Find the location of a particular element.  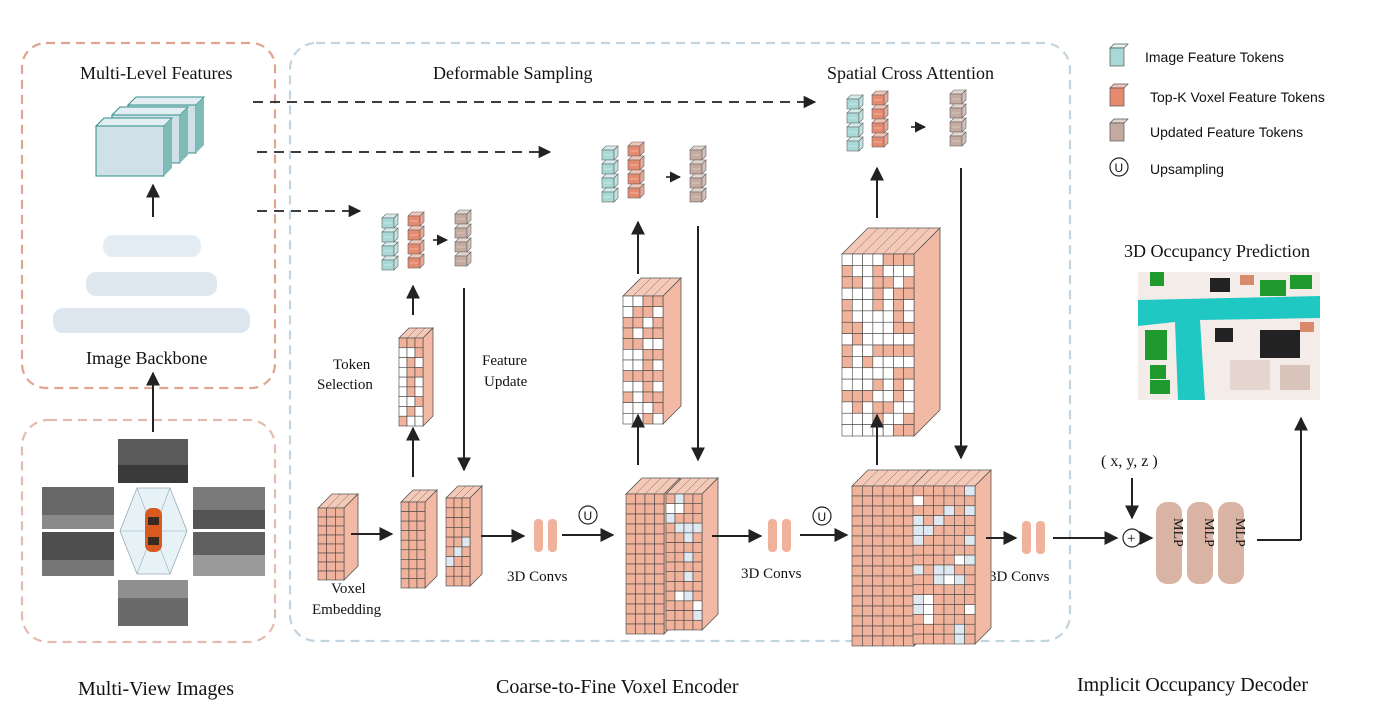

image-backbone-box is located at coordinates (148, 215).